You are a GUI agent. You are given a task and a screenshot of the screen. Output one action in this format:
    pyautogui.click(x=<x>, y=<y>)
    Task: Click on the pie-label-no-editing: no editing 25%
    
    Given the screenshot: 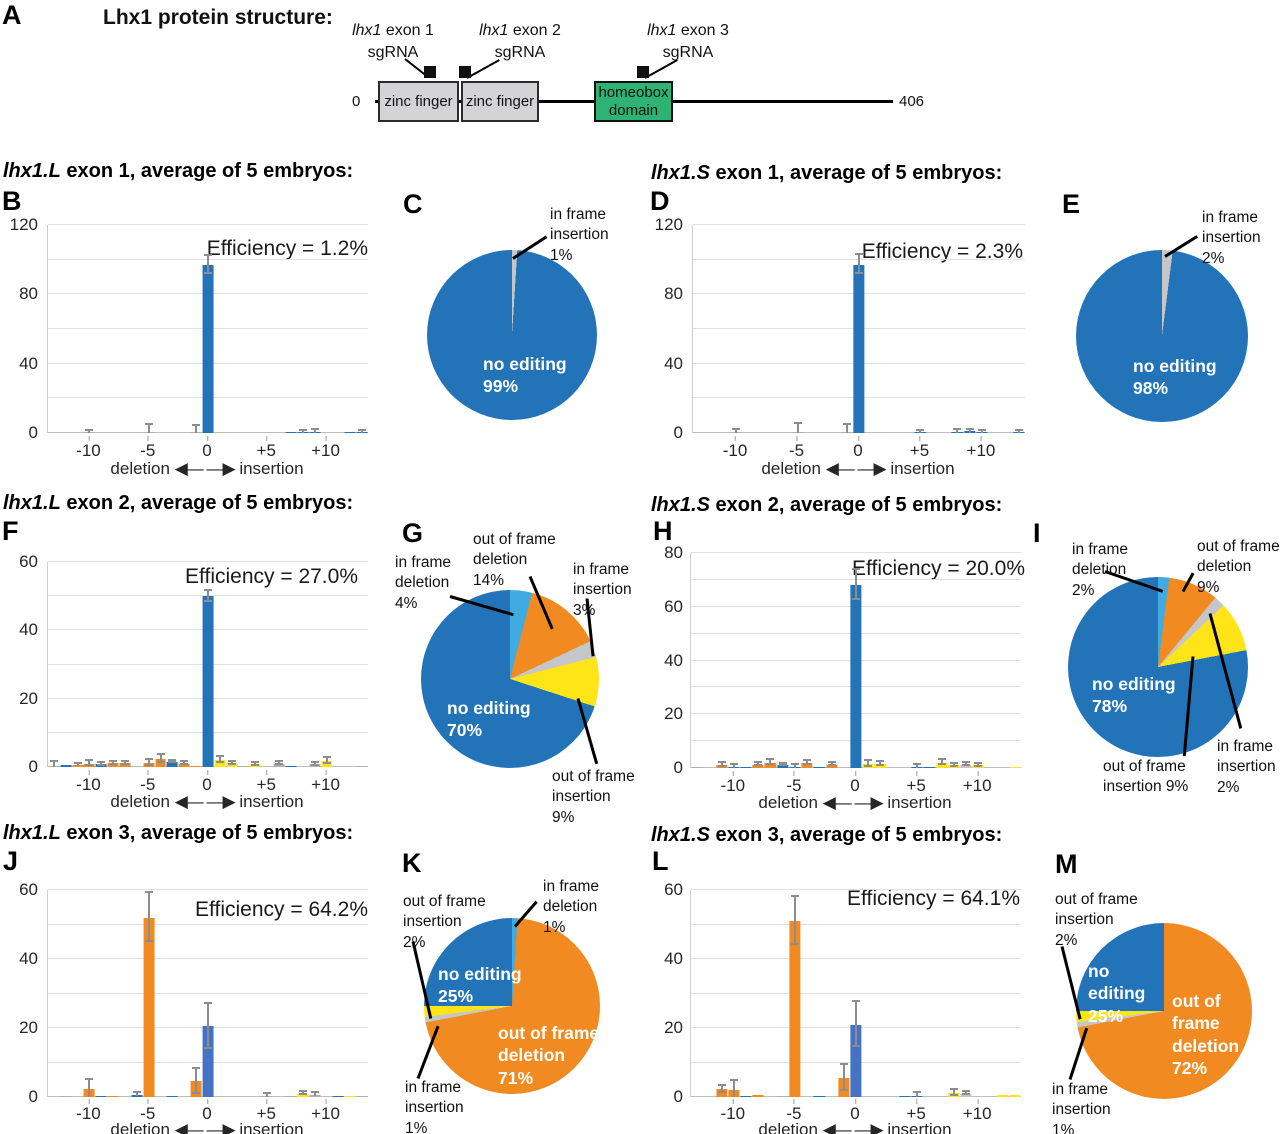 What is the action you would take?
    pyautogui.click(x=1117, y=993)
    